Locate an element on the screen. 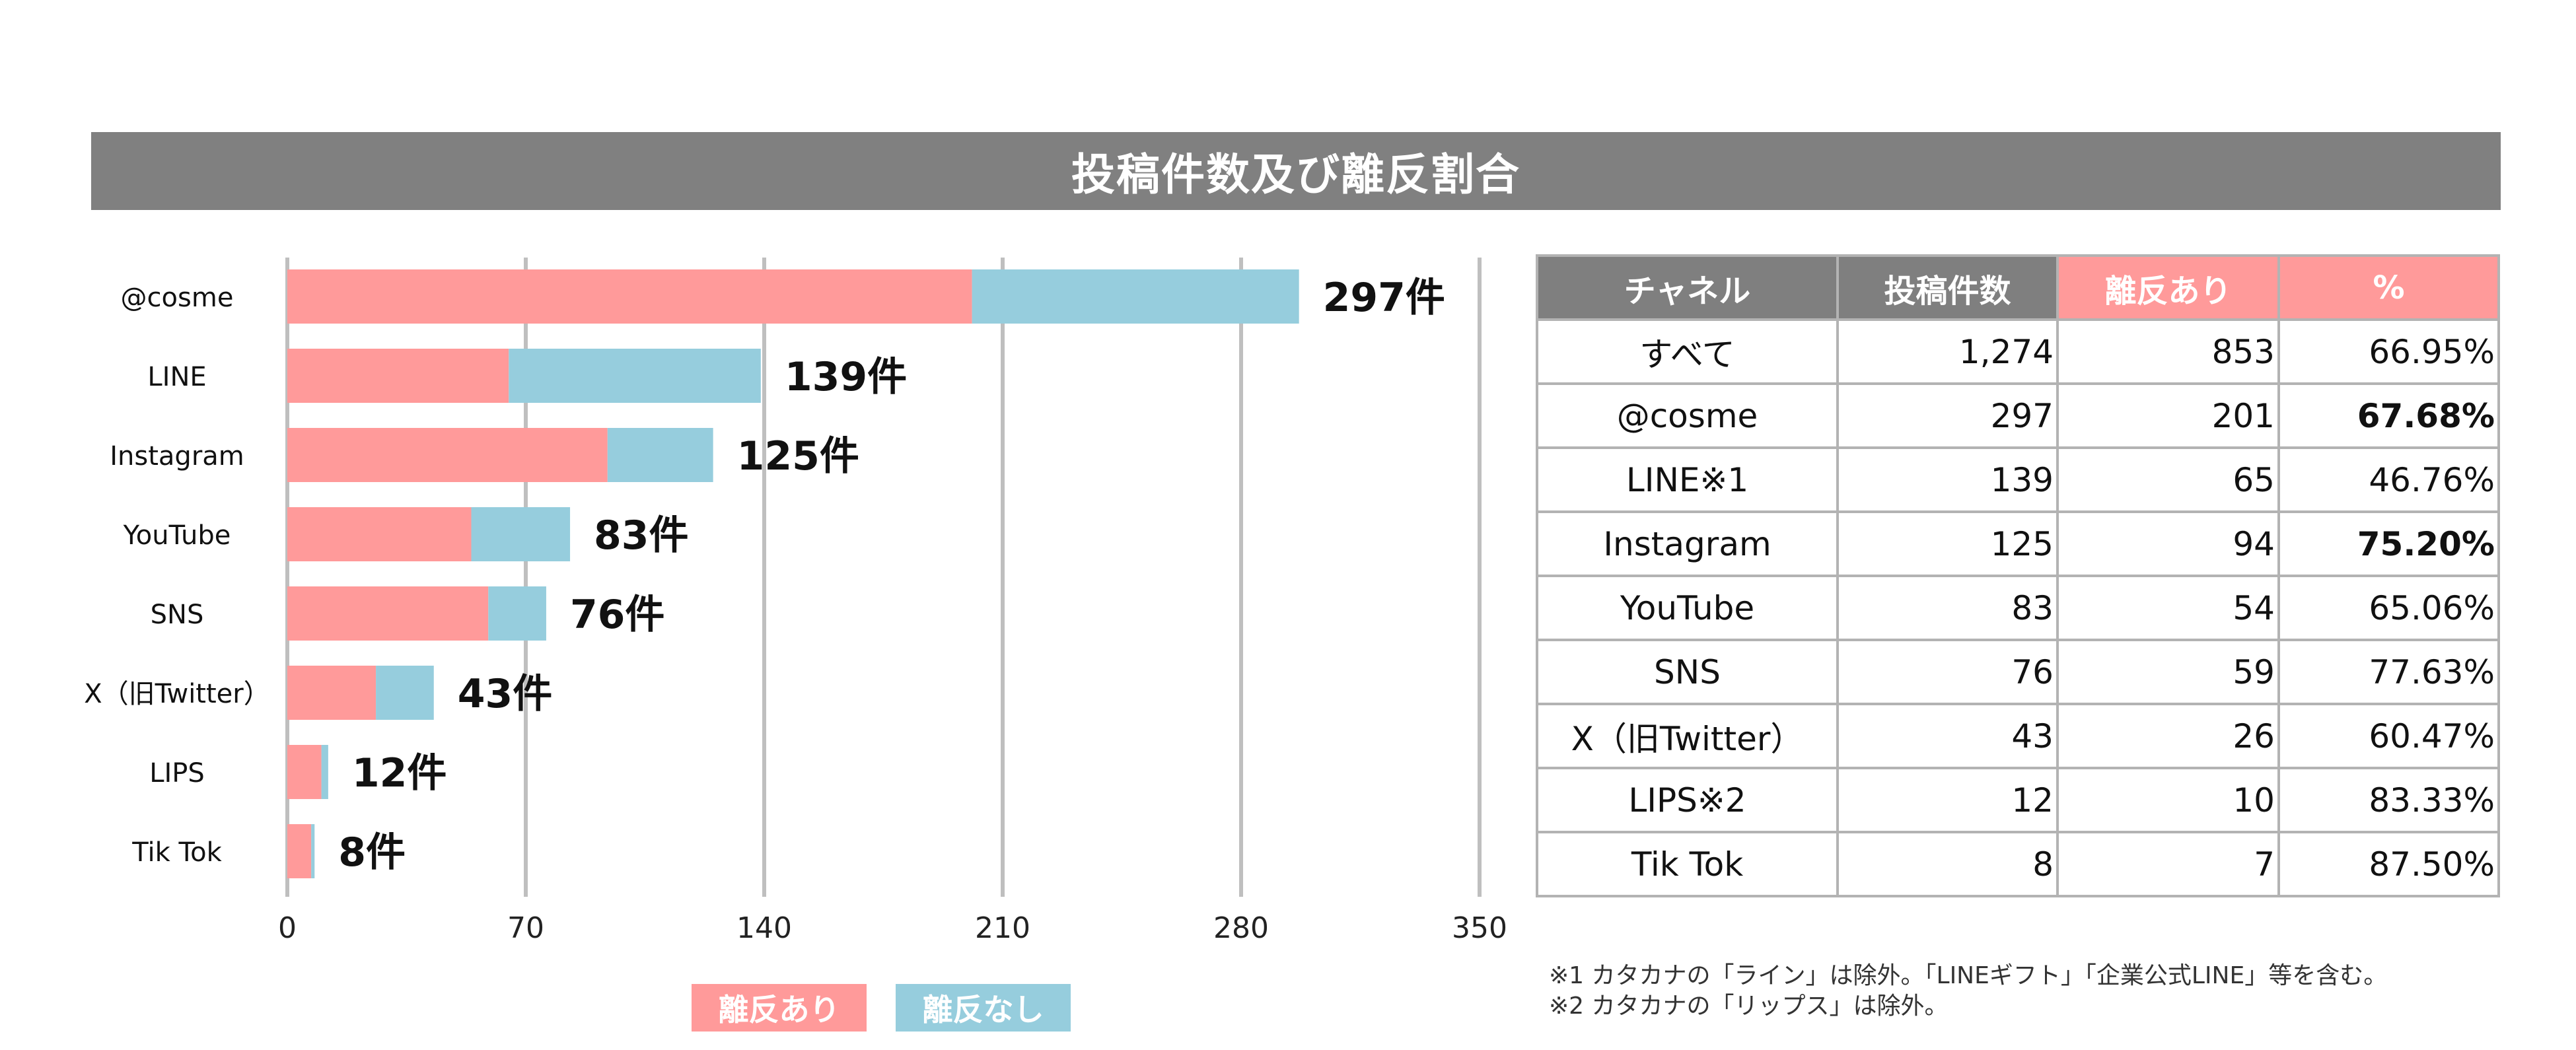  cell-posts: 43 is located at coordinates (1947, 736).